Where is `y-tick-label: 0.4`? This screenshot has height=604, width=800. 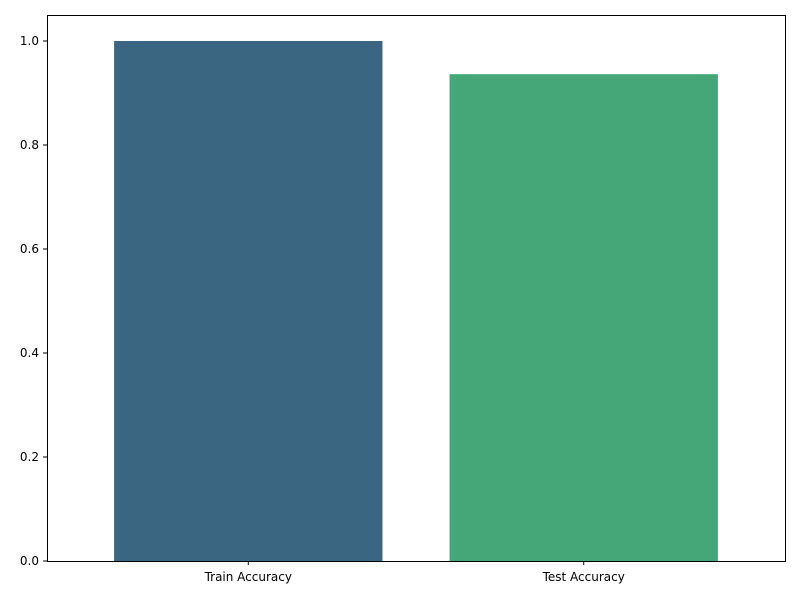 y-tick-label: 0.4 is located at coordinates (29, 353).